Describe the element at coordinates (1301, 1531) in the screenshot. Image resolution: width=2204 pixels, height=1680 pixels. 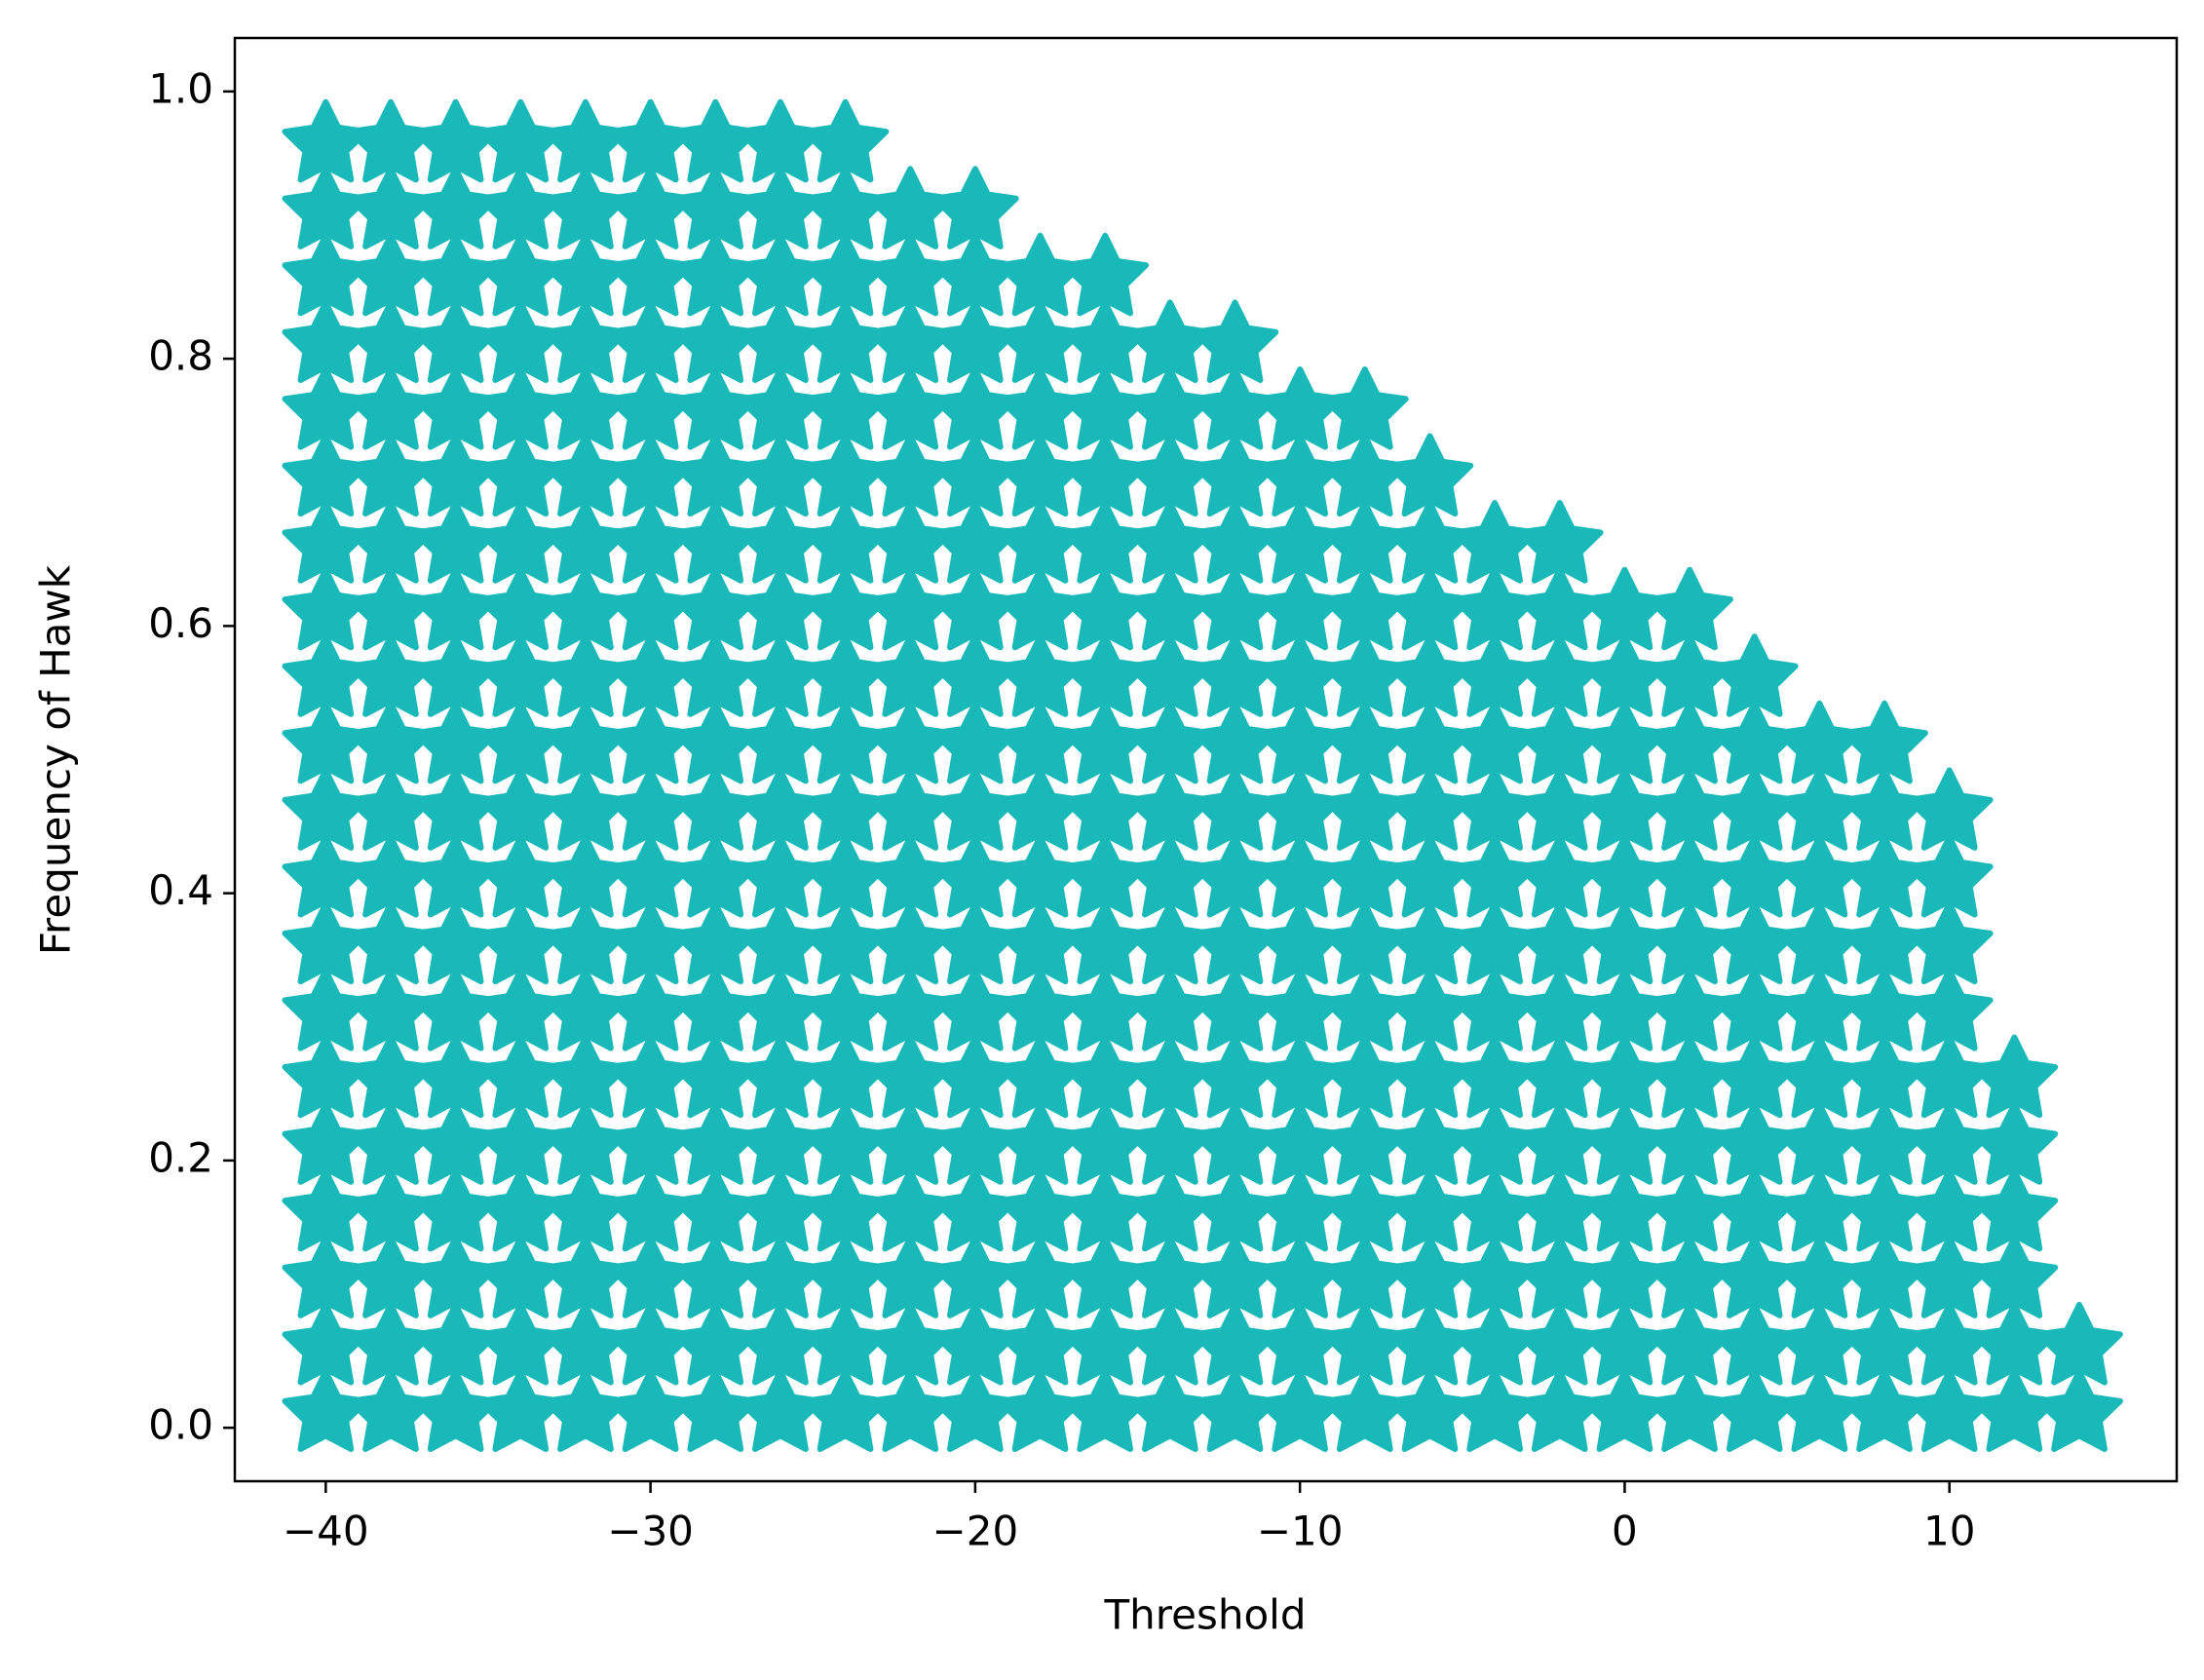
I see `x-tick-label: −10` at that location.